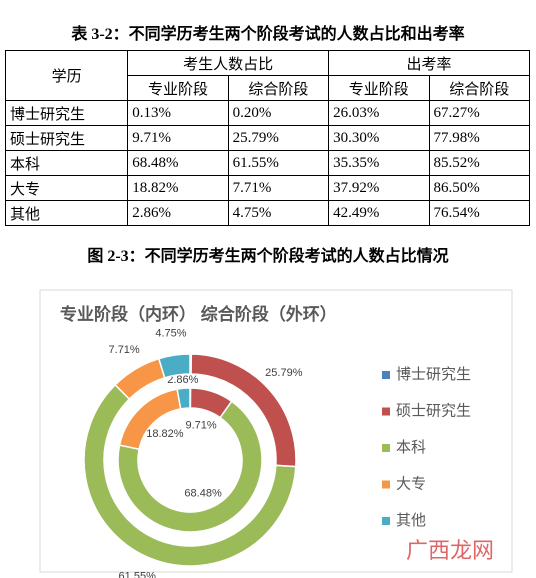  What do you see at coordinates (433, 410) in the screenshot?
I see `legend-label: 硕士研究生` at bounding box center [433, 410].